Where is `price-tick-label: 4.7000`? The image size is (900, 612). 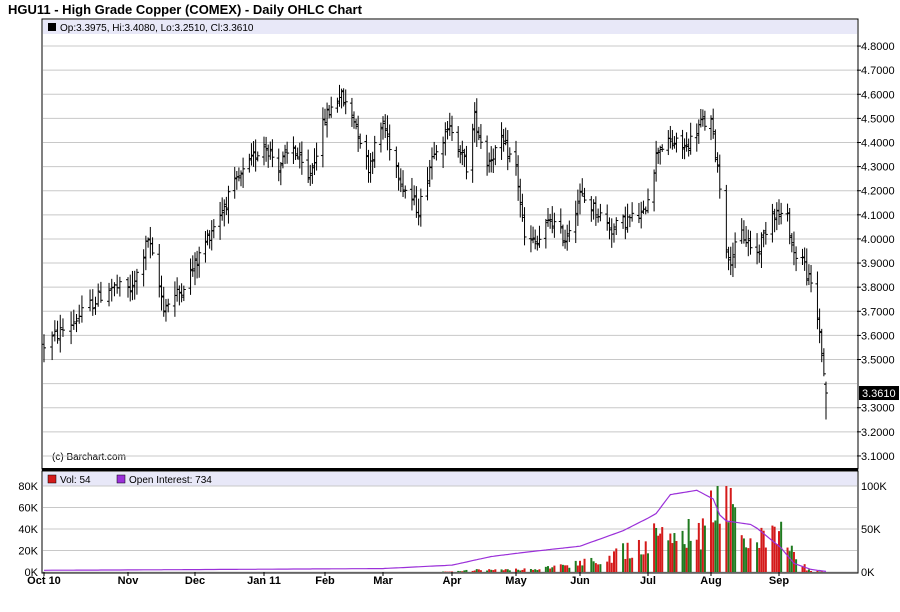 price-tick-label: 4.7000 is located at coordinates (878, 71).